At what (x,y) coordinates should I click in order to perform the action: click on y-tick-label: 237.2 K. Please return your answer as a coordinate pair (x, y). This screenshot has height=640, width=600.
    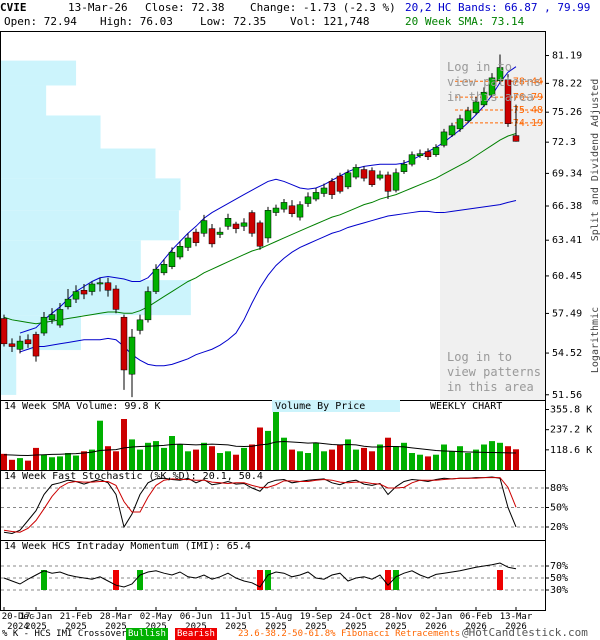
    Looking at the image, I should click on (571, 430).